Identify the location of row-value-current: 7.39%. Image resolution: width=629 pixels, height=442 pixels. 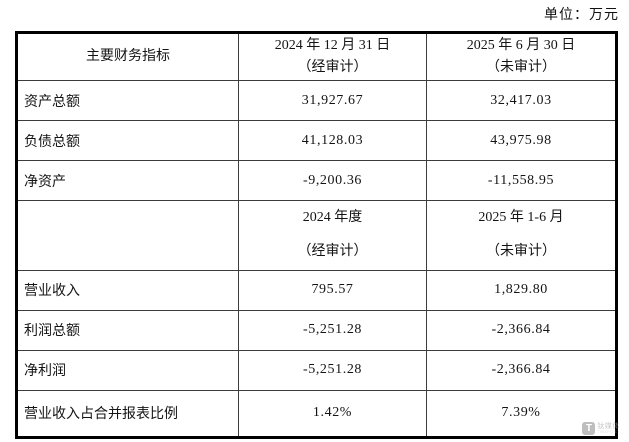
(521, 413).